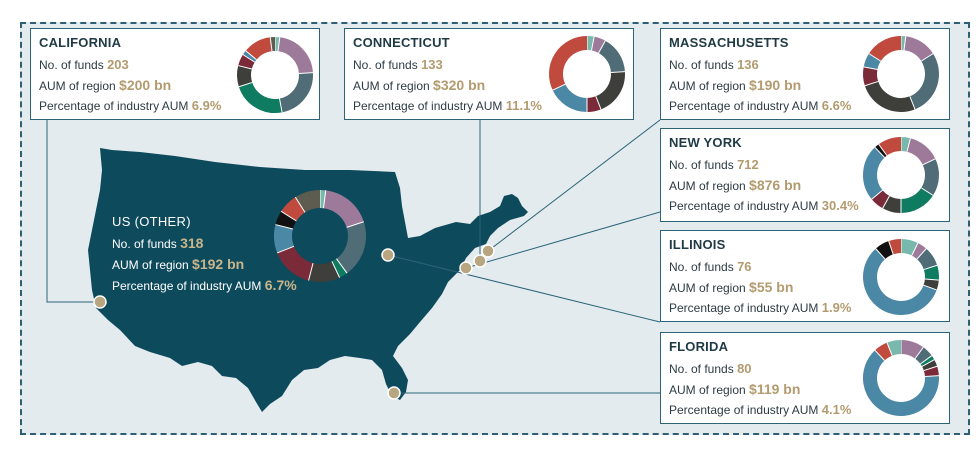 The image size is (979, 450). Describe the element at coordinates (836, 307) in the screenshot. I see `pct-value: 1.9%` at that location.